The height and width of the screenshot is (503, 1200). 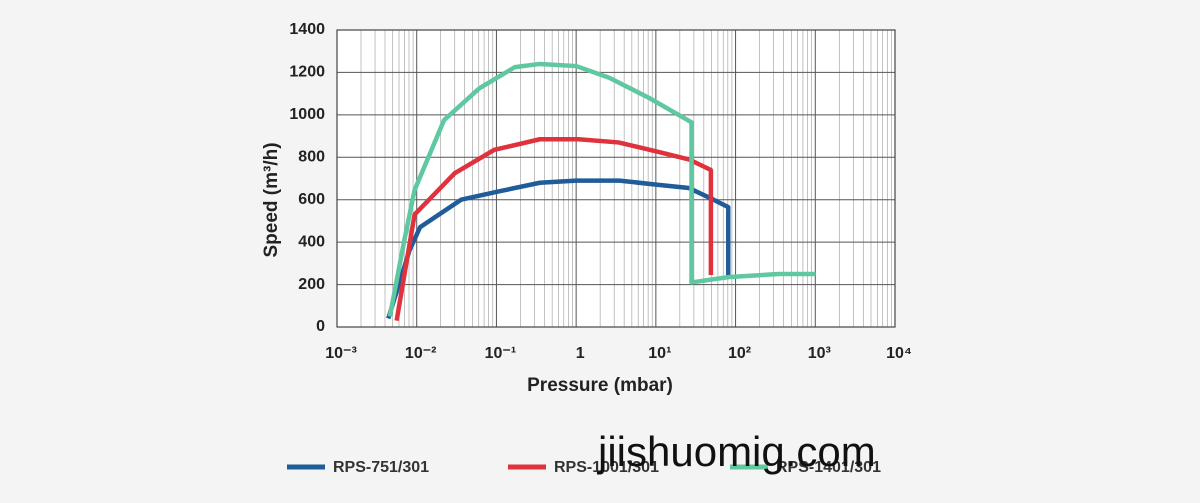 I want to click on x-tick-label: 10³, so click(x=819, y=353).